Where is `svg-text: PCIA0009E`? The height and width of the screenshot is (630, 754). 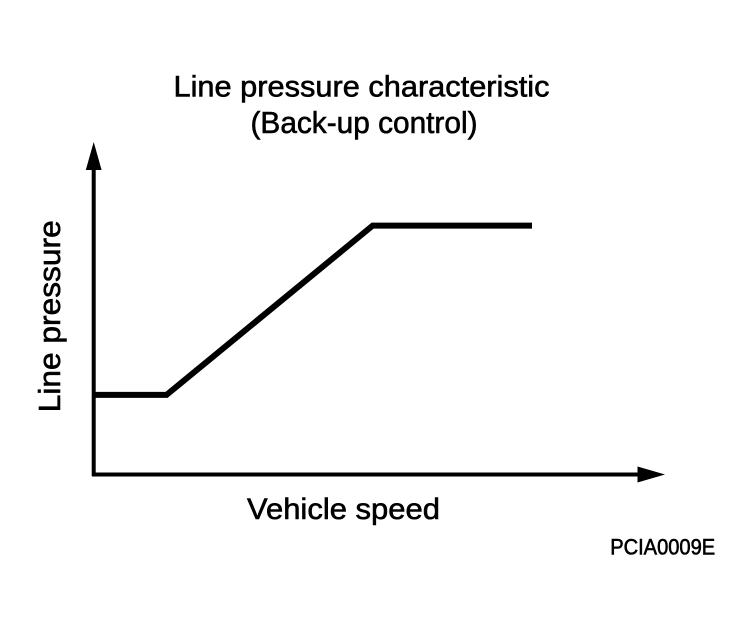 svg-text: PCIA0009E is located at coordinates (662, 547).